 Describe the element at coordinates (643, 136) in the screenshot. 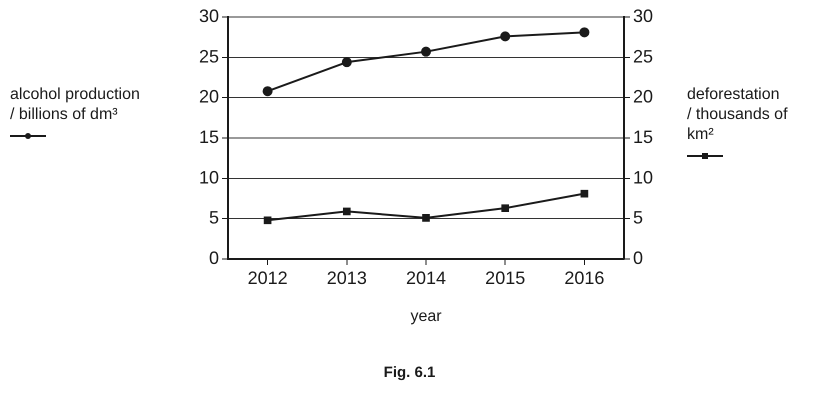

I see `y2-tick-label: 15` at that location.